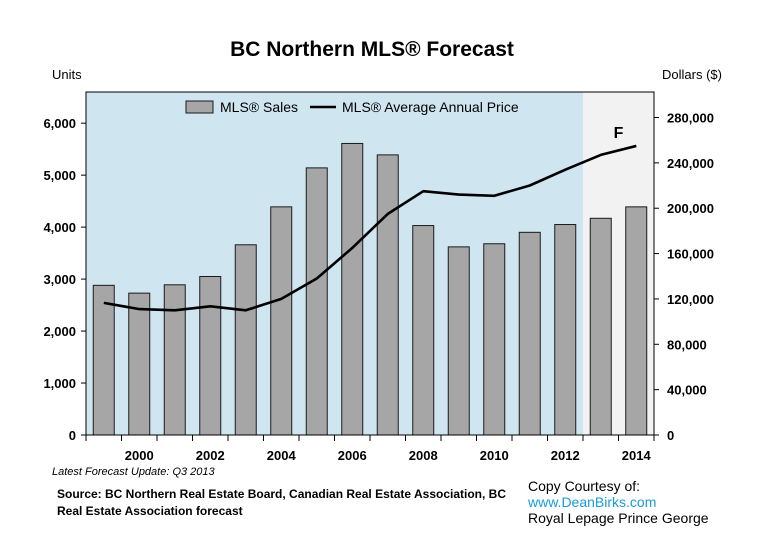 The image size is (760, 553). I want to click on sales-bar-1999, so click(103, 360).